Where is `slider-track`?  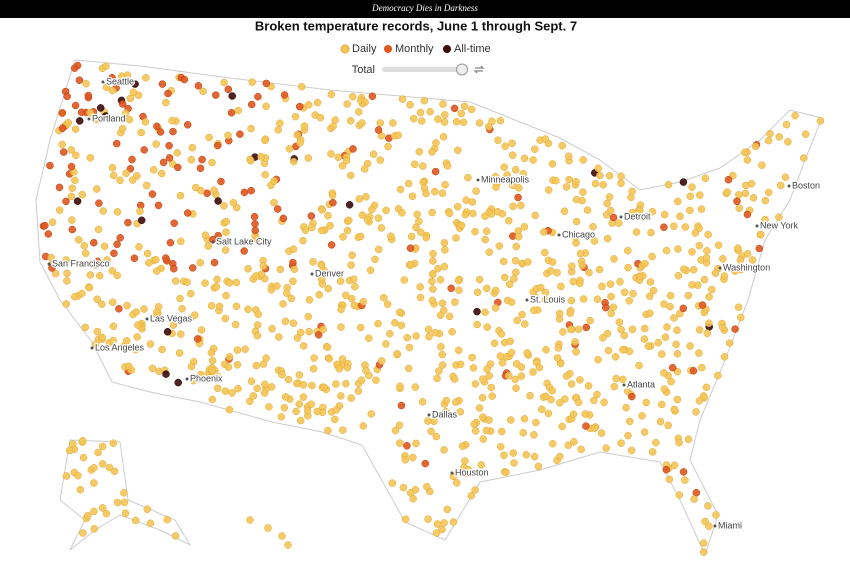
slider-track is located at coordinates (424, 69).